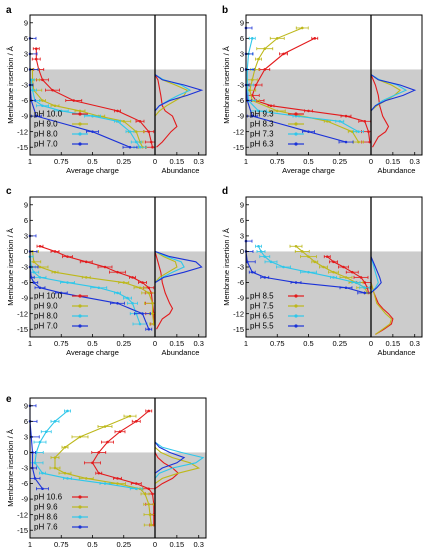  What do you see at coordinates (334, 294) in the screenshot?
I see `membrane-shade` at bounding box center [334, 294].